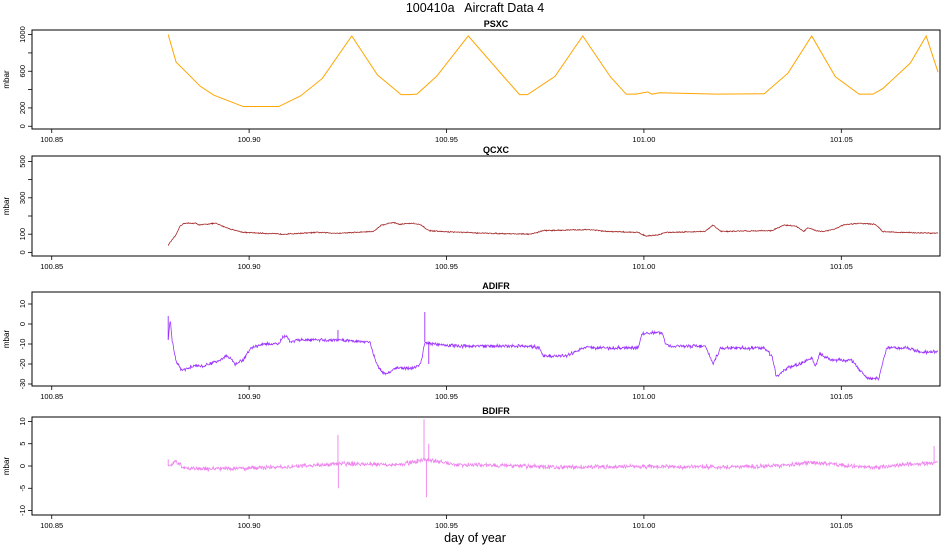 This screenshot has width=950, height=550. Describe the element at coordinates (496, 24) in the screenshot. I see `panel-title: PSXC` at that location.